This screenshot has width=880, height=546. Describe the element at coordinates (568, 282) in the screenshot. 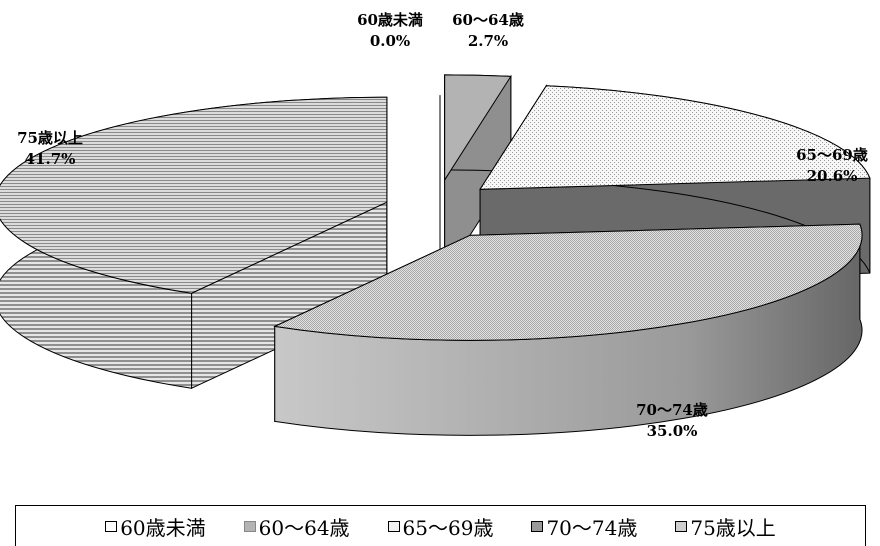

I see `pie-slice-3-top` at that location.